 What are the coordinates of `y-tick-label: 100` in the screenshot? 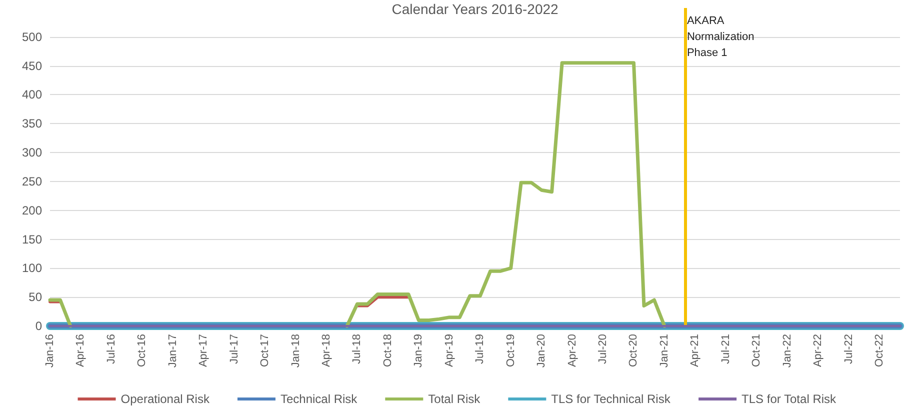 It's located at (32, 268).